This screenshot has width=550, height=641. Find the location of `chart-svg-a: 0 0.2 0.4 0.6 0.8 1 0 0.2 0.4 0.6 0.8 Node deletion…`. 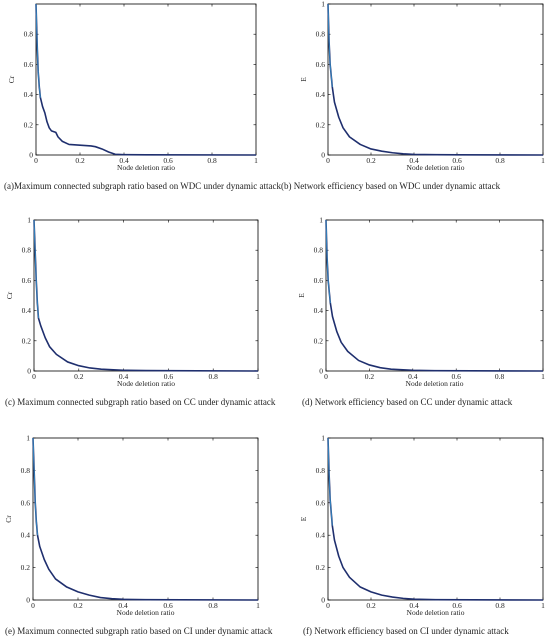

chart-svg-a: 0 0.2 0.4 0.6 0.8 1 0 0.2 0.4 0.6 0.8 Node deletion… is located at coordinates (132, 87).